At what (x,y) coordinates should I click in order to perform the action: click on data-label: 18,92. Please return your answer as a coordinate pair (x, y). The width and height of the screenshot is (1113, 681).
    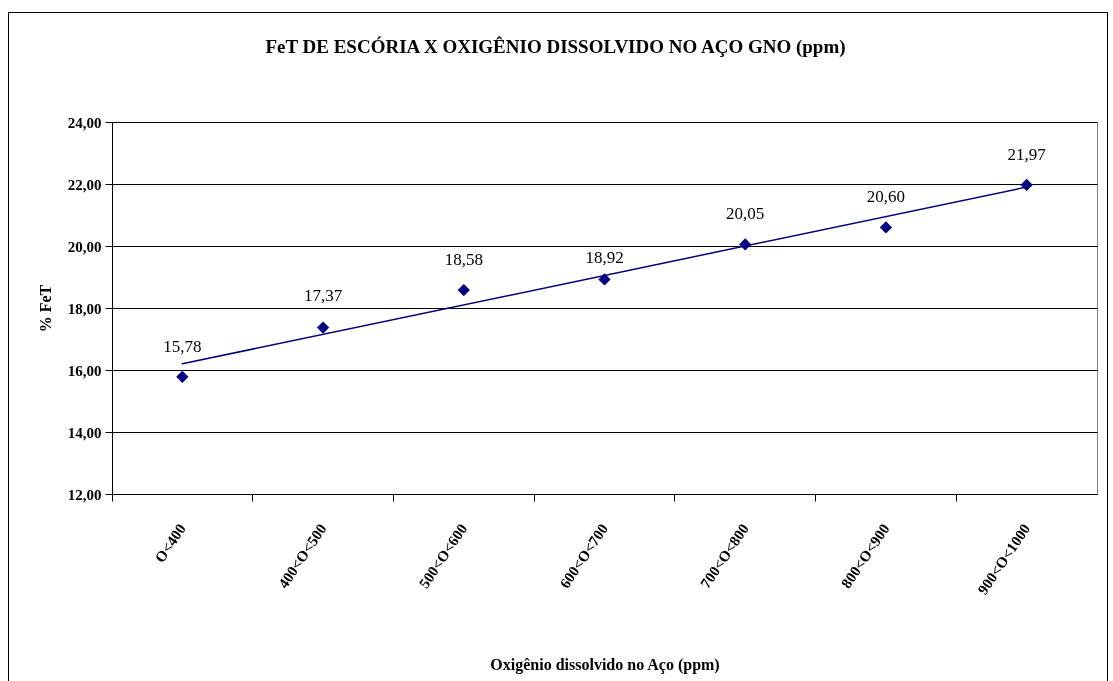
    Looking at the image, I should click on (604, 258).